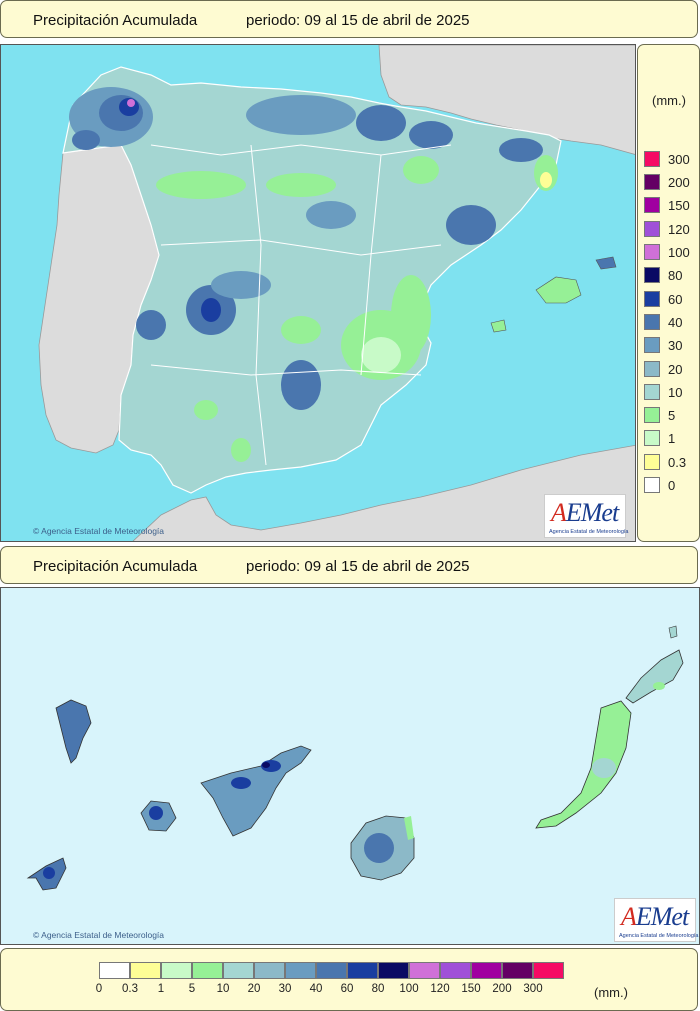 Image resolution: width=700 pixels, height=1011 pixels. What do you see at coordinates (606, 263) in the screenshot?
I see `menorca-island` at bounding box center [606, 263].